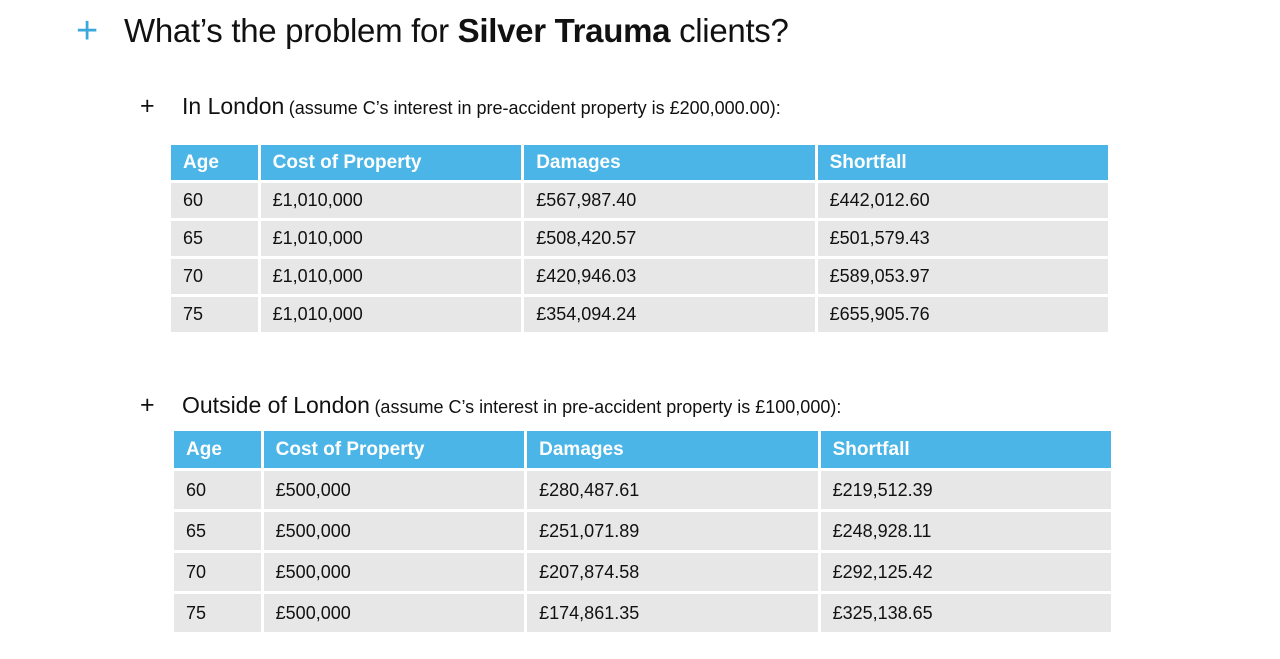 Image resolution: width=1280 pixels, height=659 pixels. Describe the element at coordinates (87, 31) in the screenshot. I see `title-plus-icon: +` at that location.